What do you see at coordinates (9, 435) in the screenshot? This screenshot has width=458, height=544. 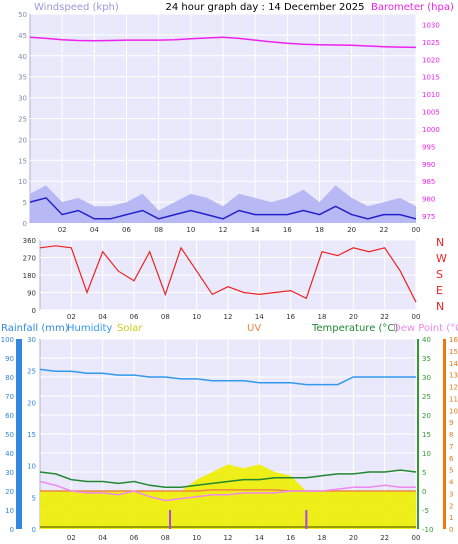 I see `humidity-tick-label: 50` at bounding box center [9, 435].